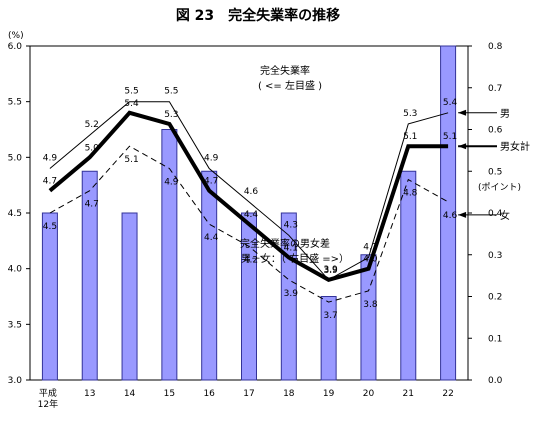  Describe the element at coordinates (495, 89) in the screenshot. I see `right-tick-label: 0.7` at that location.